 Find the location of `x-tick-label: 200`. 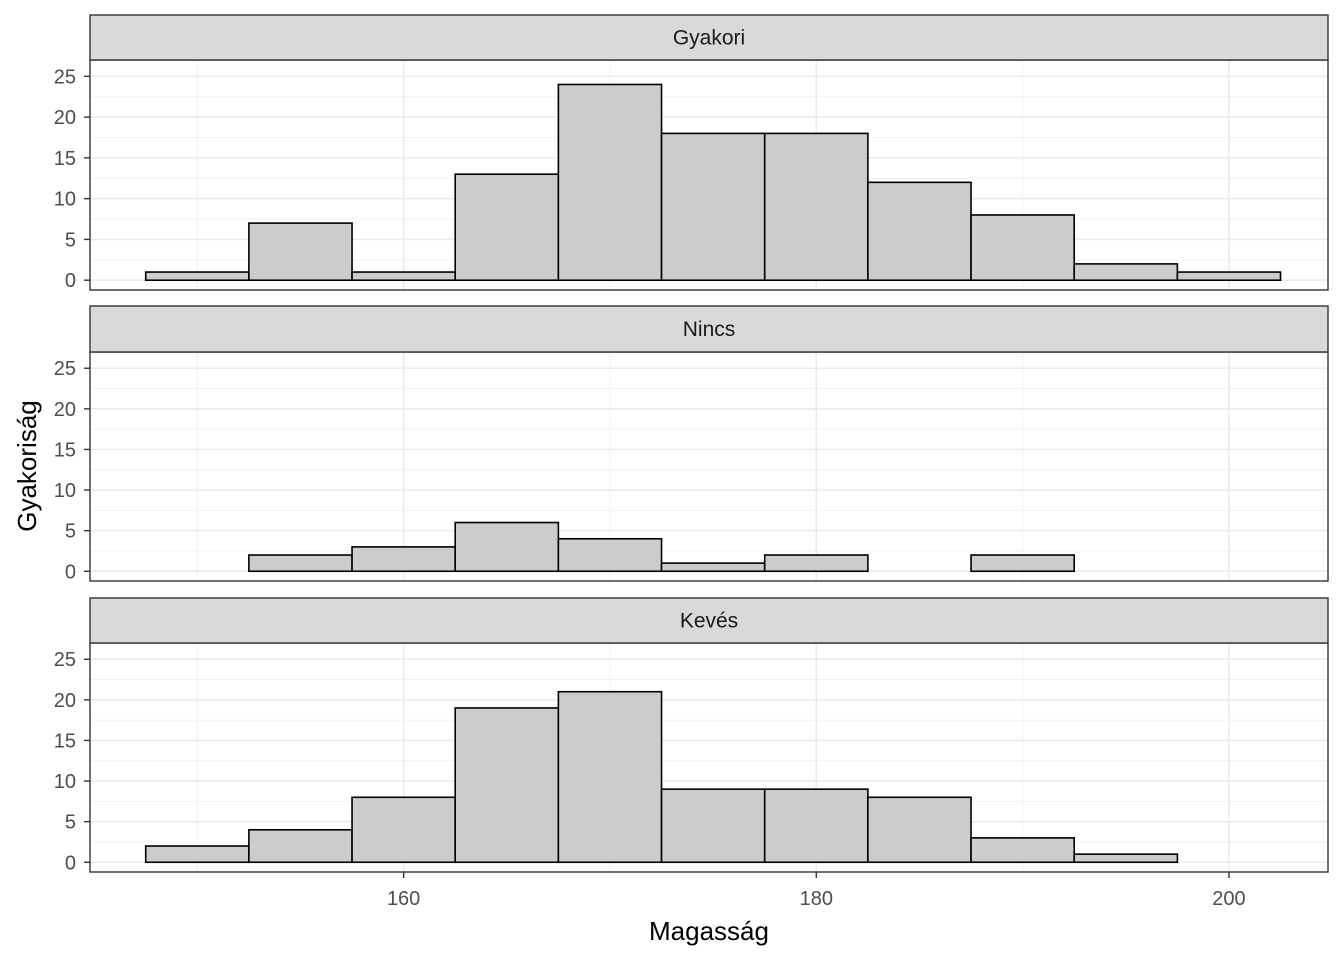

x-tick-label: 200 is located at coordinates (1228, 899).